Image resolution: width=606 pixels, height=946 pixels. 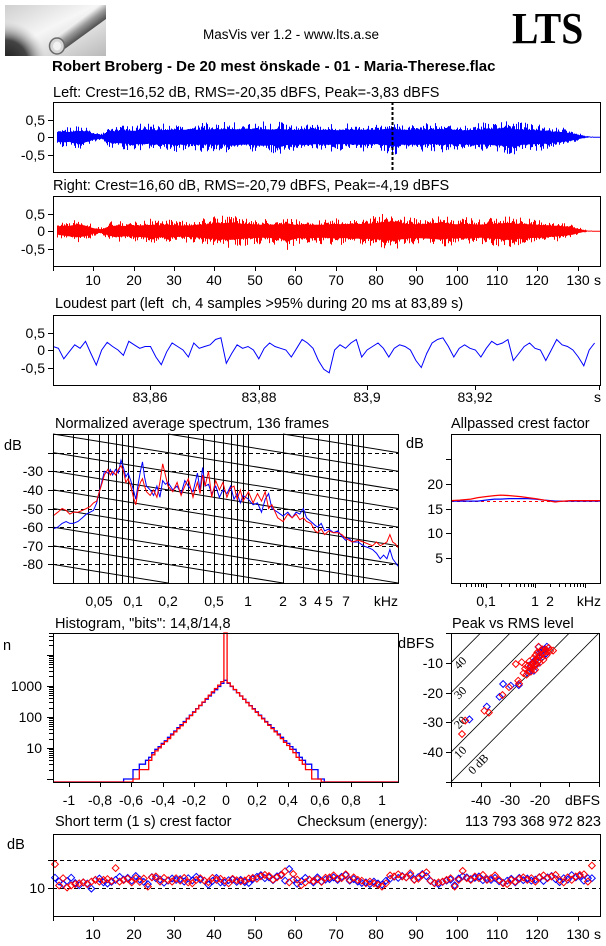 I want to click on x-tick-label: 0,4, so click(x=288, y=800).